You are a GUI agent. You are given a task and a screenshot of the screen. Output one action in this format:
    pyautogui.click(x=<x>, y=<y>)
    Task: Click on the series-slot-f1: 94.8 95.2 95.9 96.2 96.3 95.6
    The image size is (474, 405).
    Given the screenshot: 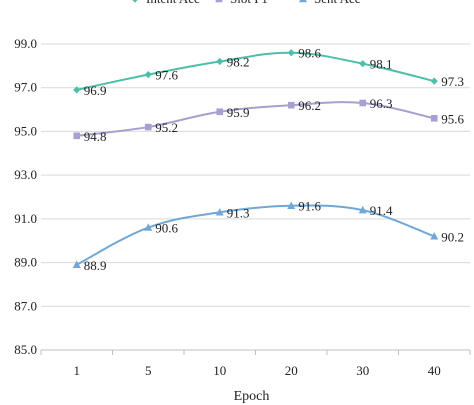 What is the action you would take?
    pyautogui.click(x=269, y=120)
    